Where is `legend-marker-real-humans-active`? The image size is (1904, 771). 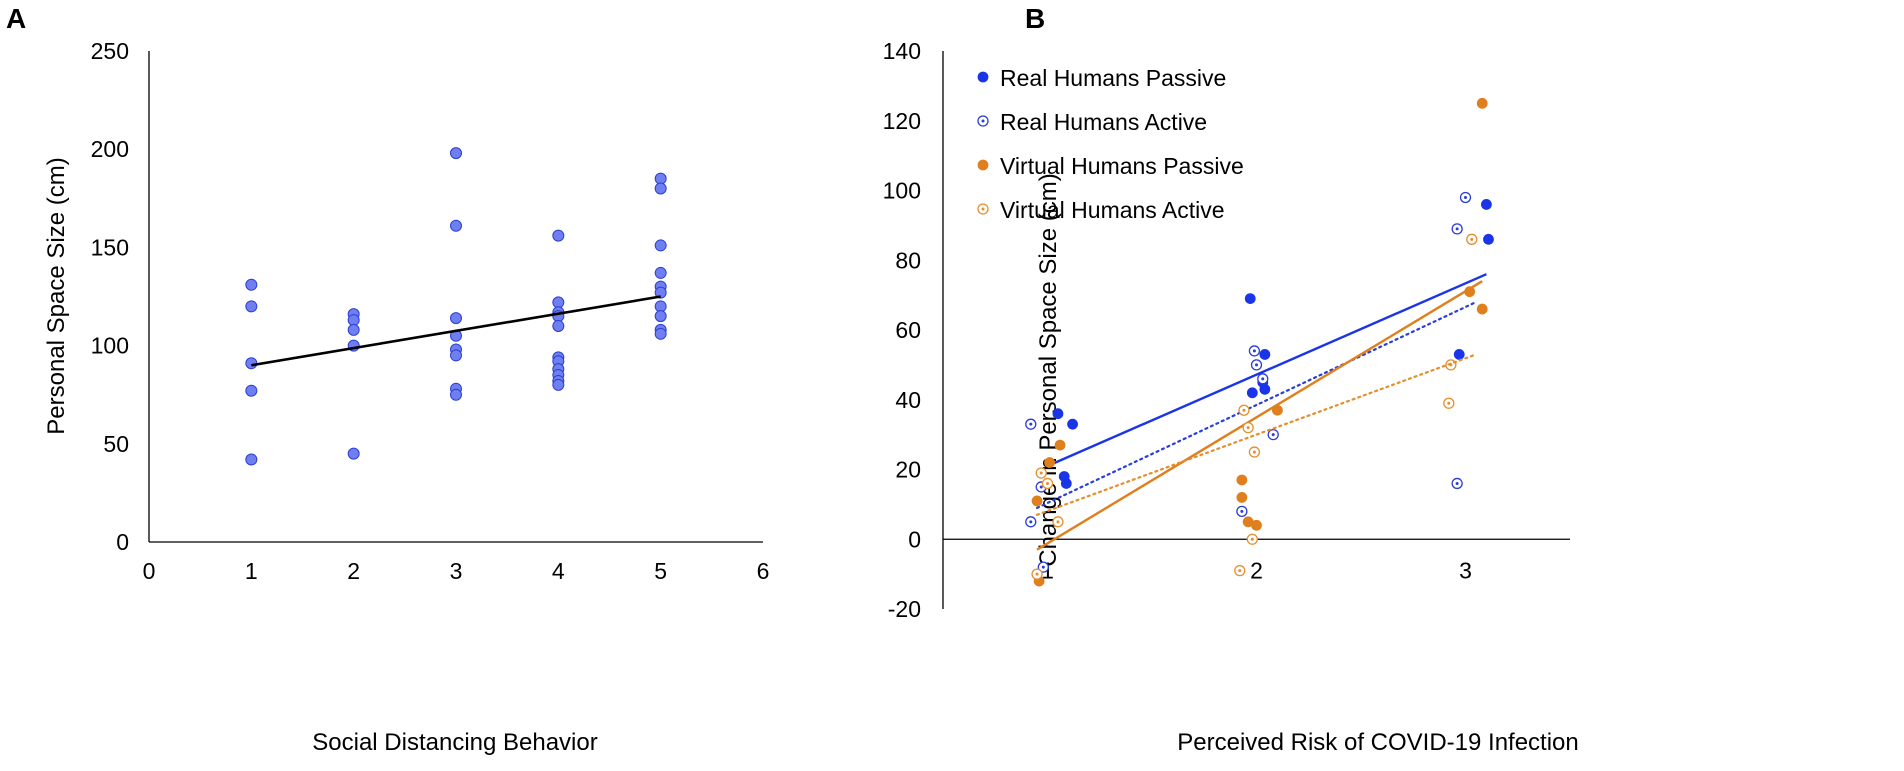 legend-marker-real-humans-active is located at coordinates (983, 121).